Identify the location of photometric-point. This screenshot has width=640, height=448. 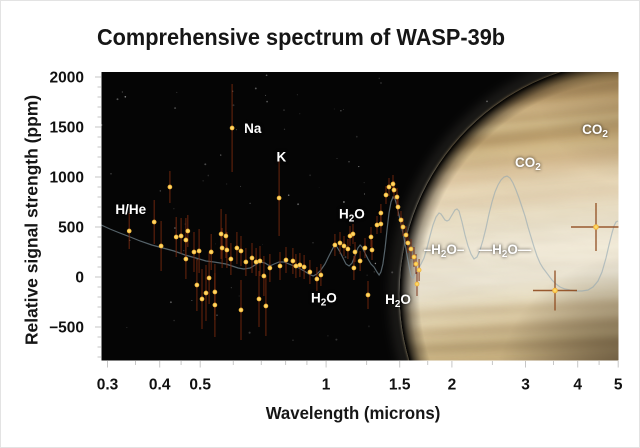
(596, 227).